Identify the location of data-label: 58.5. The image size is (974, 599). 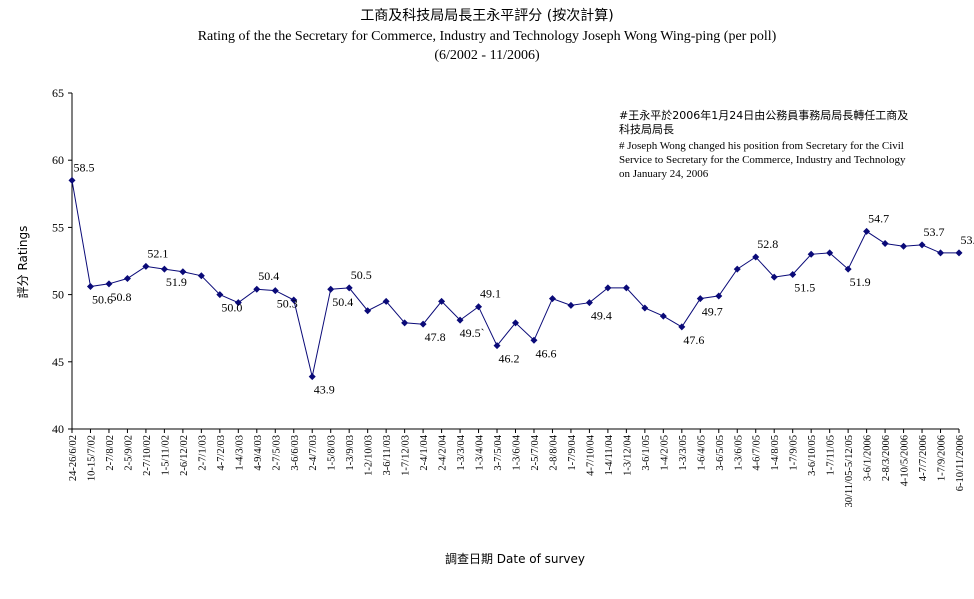
(84, 167).